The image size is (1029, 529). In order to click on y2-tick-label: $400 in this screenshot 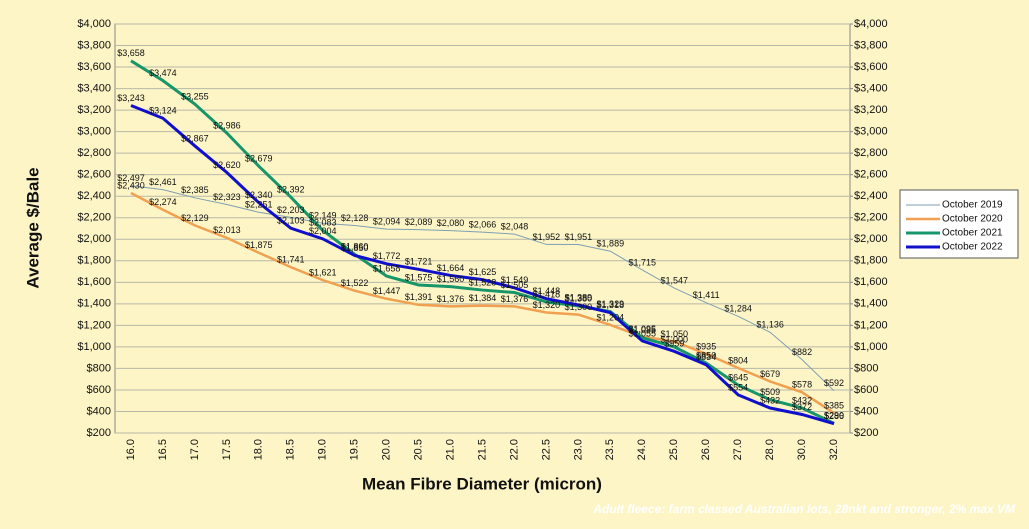, I will do `click(866, 411)`.